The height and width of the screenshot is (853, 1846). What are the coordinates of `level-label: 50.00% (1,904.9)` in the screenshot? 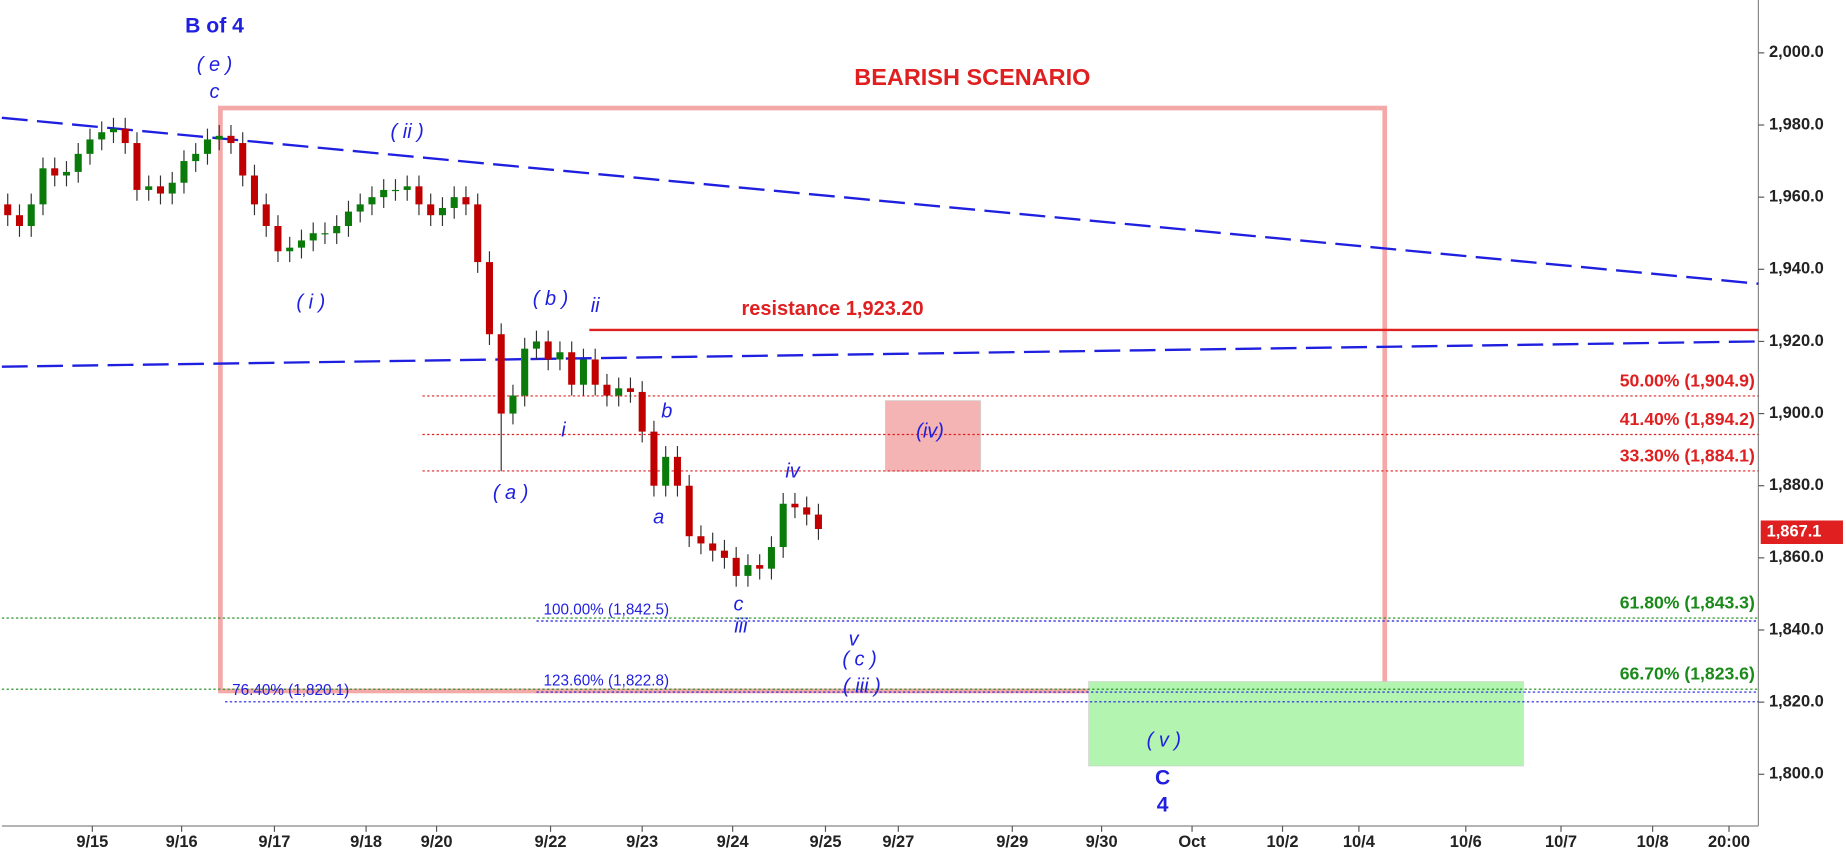 It's located at (1687, 380).